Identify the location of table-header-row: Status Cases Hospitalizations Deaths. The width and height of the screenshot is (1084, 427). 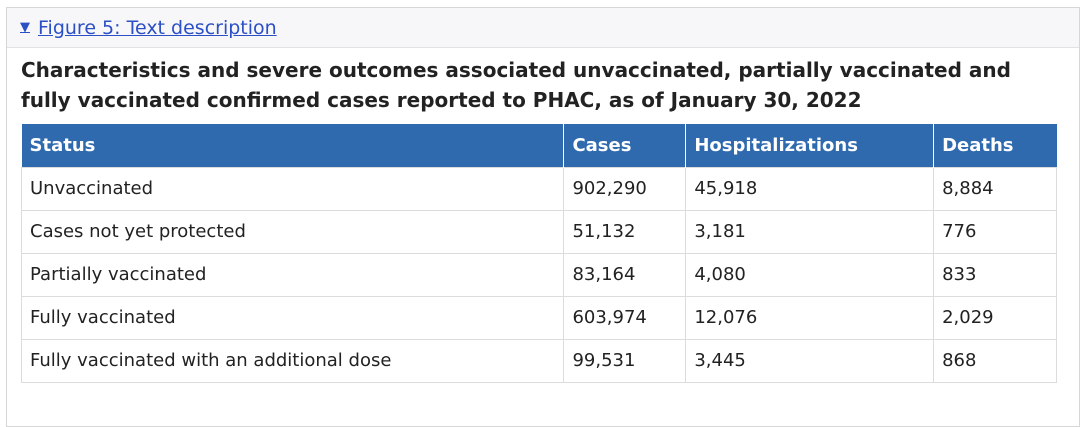
(539, 145).